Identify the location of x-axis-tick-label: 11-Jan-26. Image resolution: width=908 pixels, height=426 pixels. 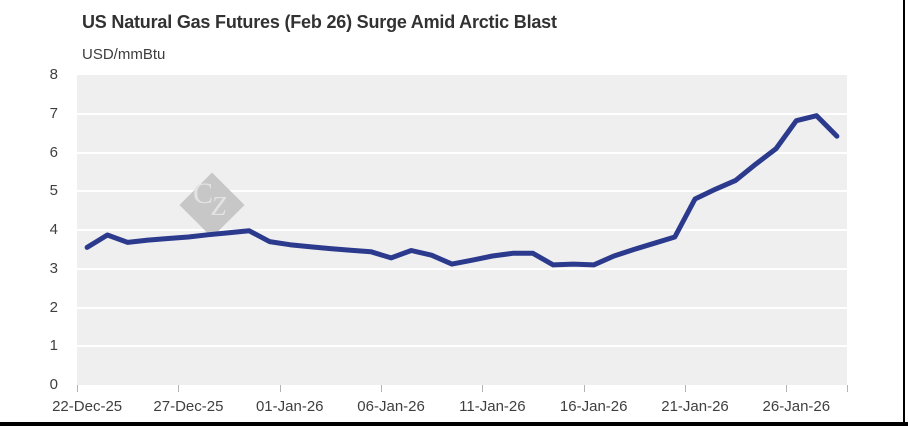
(492, 406).